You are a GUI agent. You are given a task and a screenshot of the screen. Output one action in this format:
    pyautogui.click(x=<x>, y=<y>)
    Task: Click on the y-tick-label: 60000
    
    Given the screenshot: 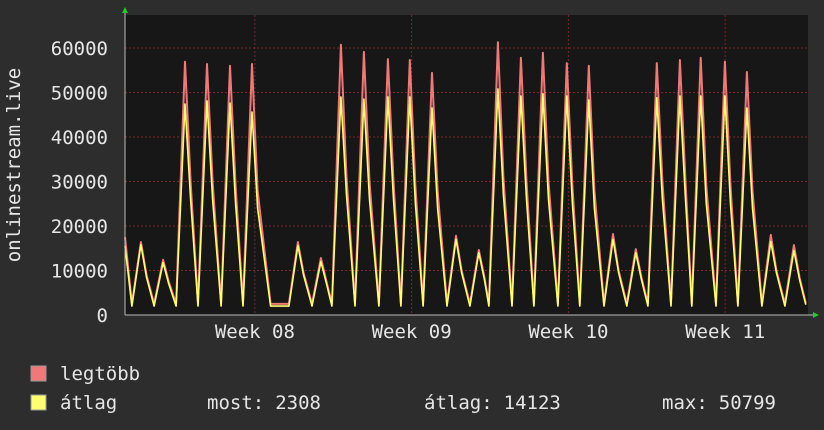 What is the action you would take?
    pyautogui.click(x=79, y=49)
    